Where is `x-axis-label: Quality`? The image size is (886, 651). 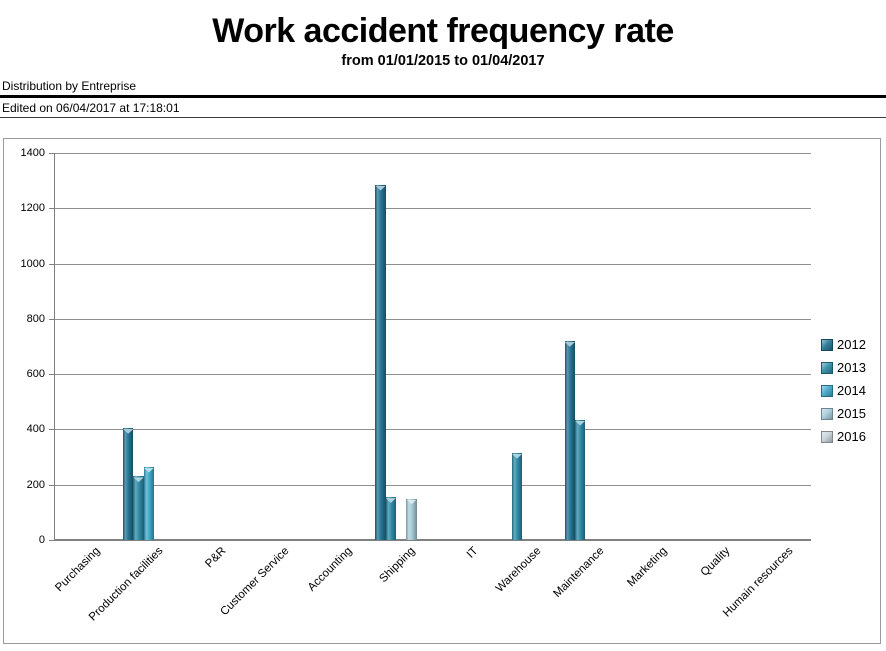
x-axis-label: Quality is located at coordinates (716, 562).